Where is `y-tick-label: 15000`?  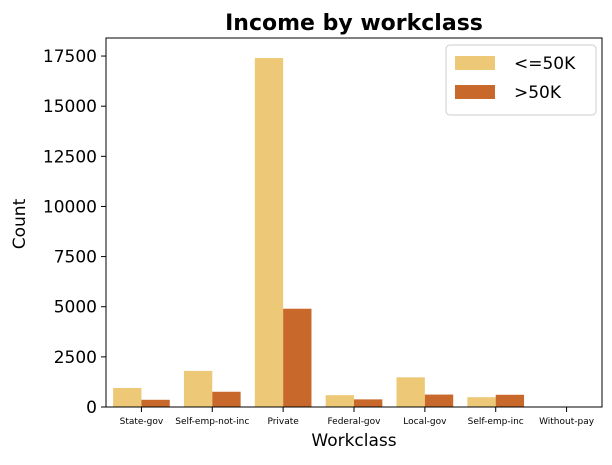
y-tick-label: 15000 is located at coordinates (70, 107).